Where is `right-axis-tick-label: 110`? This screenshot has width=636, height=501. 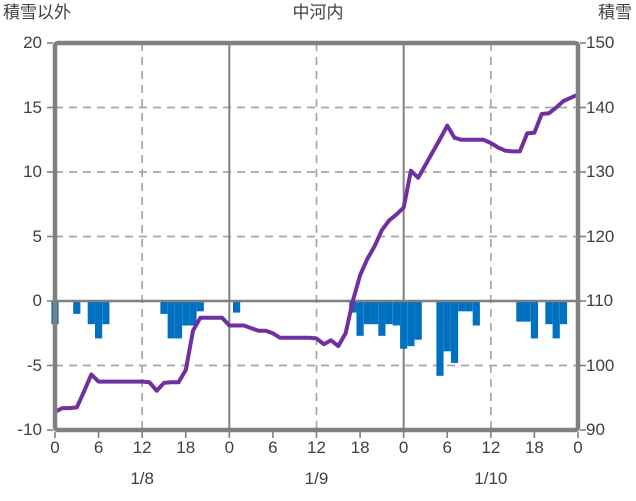 right-axis-tick-label: 110 is located at coordinates (600, 300).